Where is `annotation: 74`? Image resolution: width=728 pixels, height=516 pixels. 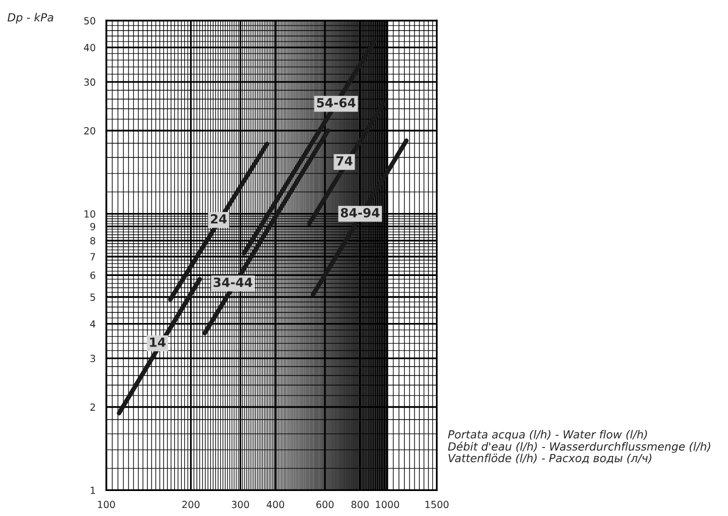 annotation: 74 is located at coordinates (344, 161).